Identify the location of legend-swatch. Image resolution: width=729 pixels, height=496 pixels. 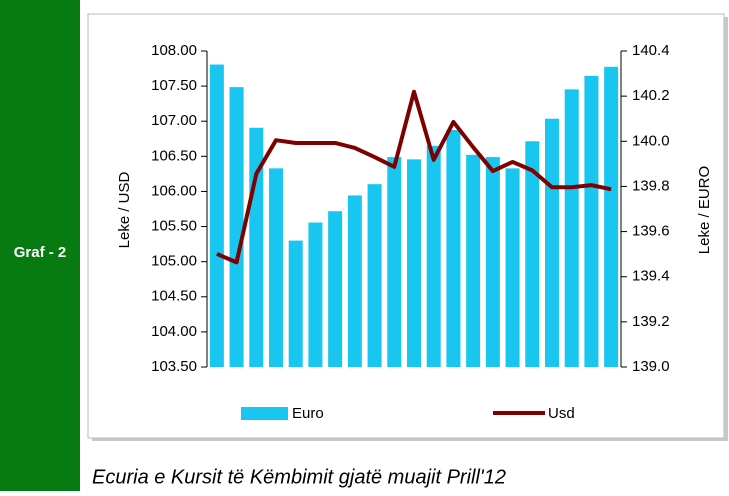
(264, 413).